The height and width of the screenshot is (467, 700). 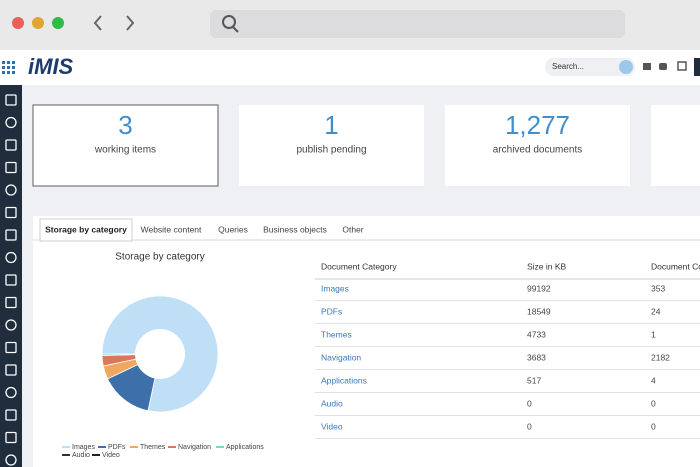 What do you see at coordinates (626, 67) in the screenshot?
I see `search-button` at bounding box center [626, 67].